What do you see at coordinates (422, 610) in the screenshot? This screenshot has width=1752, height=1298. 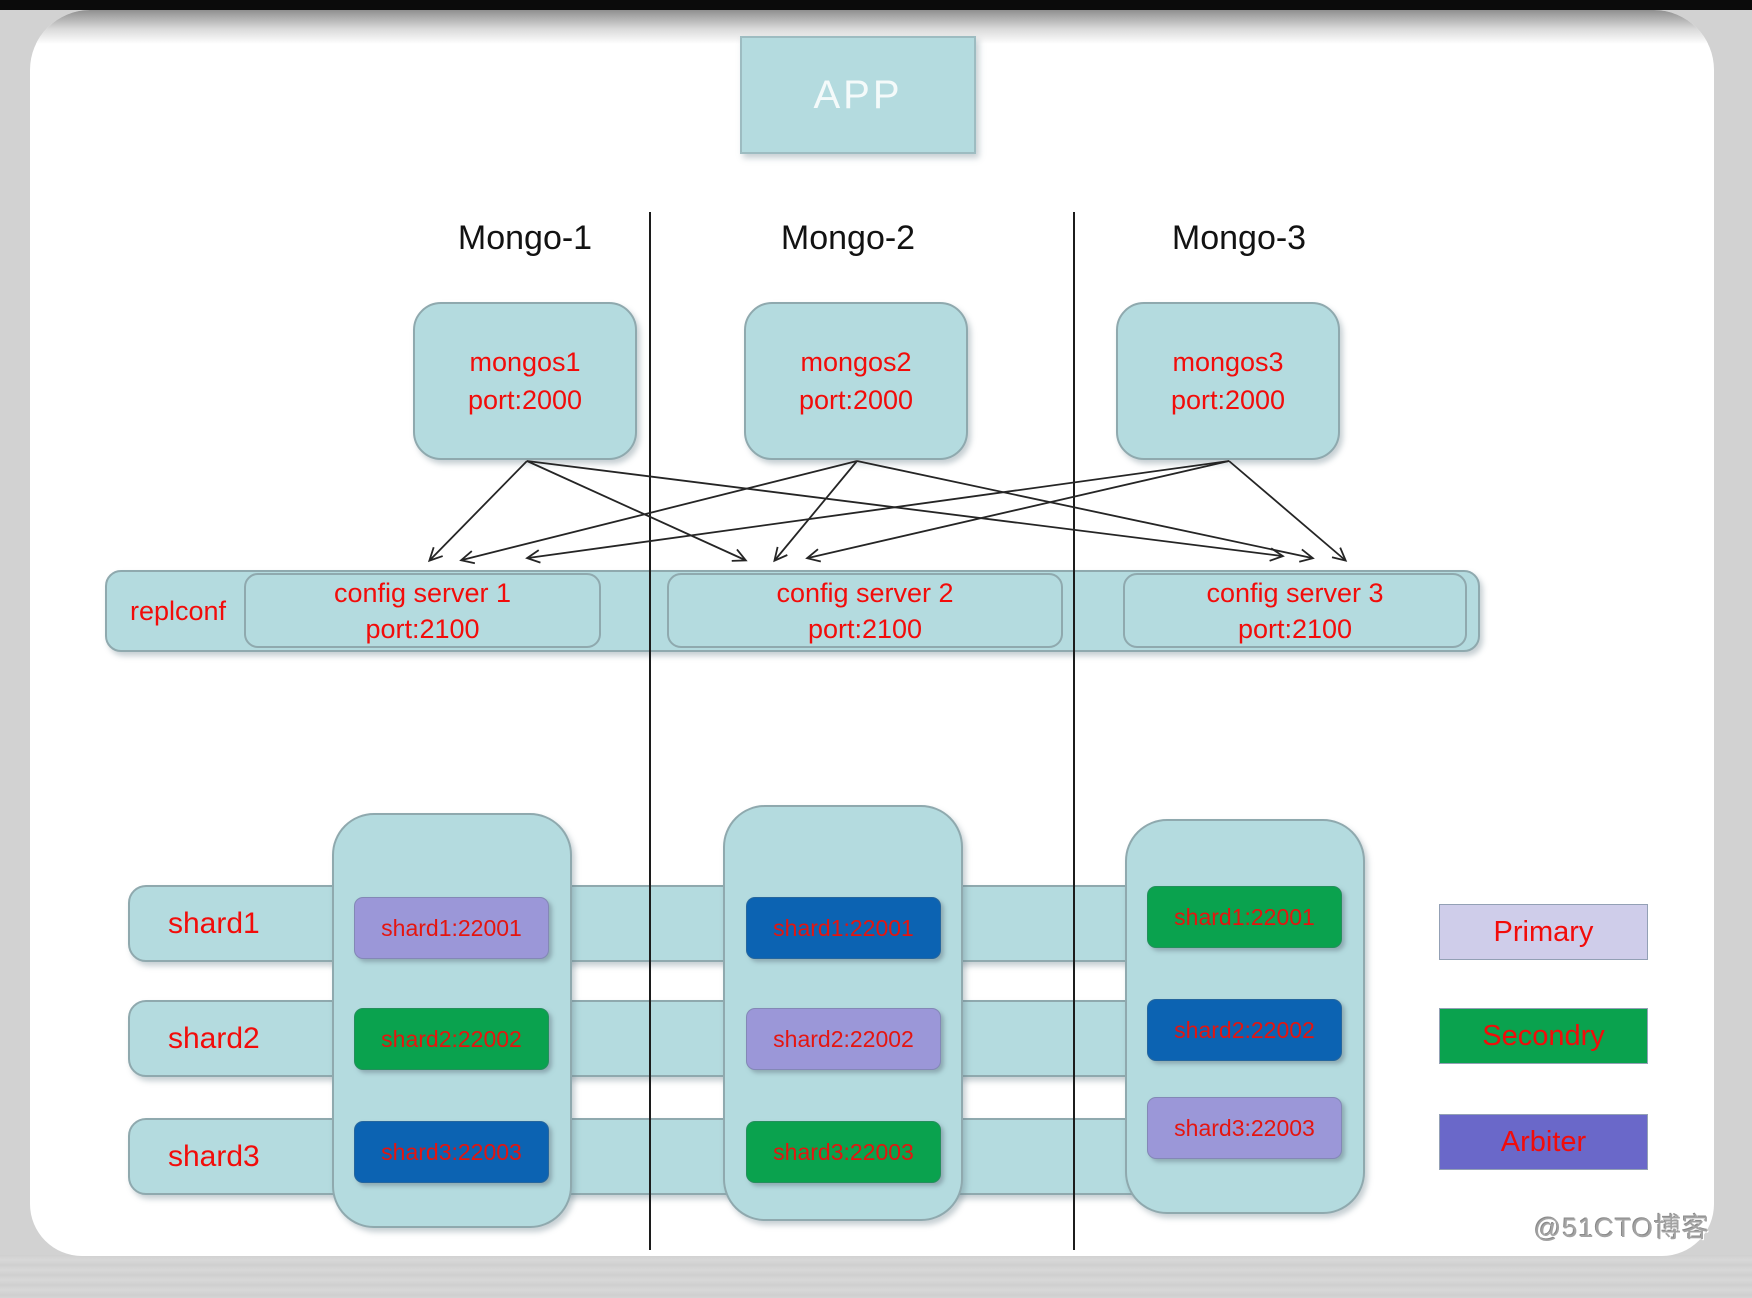 I see `config-server-1-box: config server 1 port:2100` at bounding box center [422, 610].